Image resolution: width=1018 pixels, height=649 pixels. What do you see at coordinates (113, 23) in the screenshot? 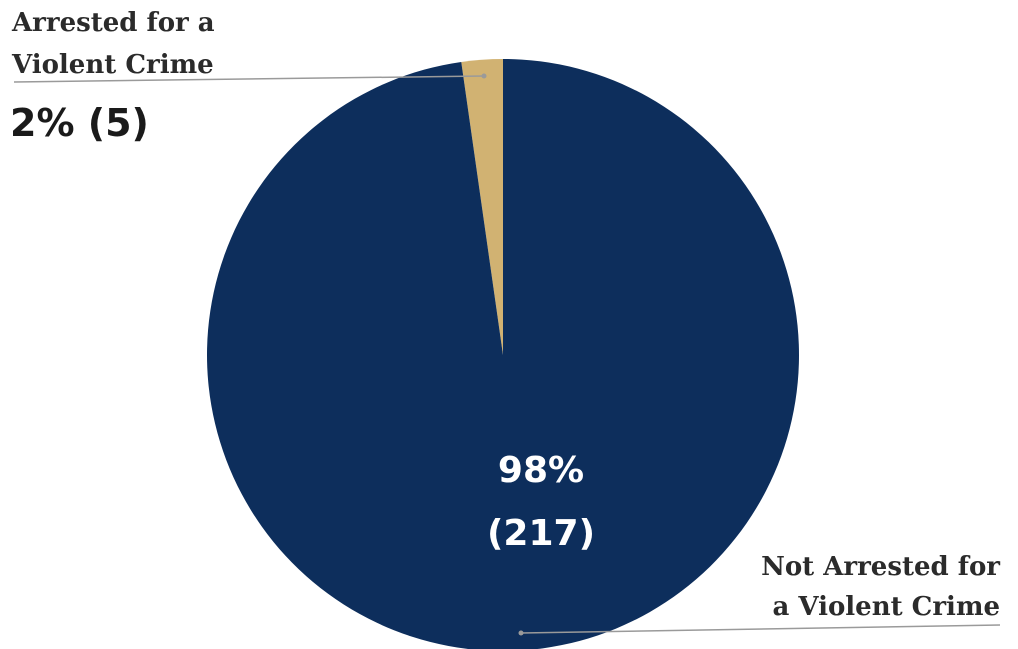
I see `label-arrested-line1: Arrested for a` at bounding box center [113, 23].